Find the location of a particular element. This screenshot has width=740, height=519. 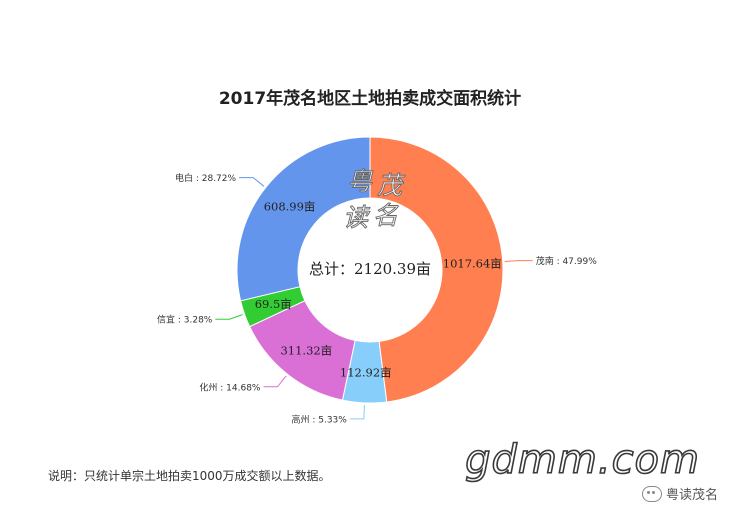

slice-percent-label-1: 茂南 : 47.99% is located at coordinates (567, 261).